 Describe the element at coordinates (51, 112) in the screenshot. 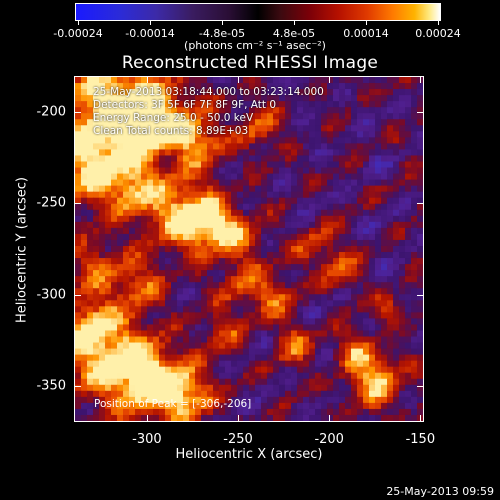

I see `y-tick-label: -200` at that location.